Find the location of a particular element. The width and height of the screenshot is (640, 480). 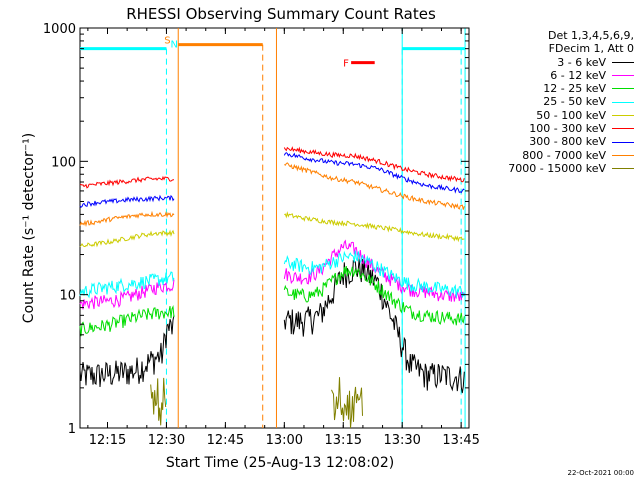

flare-letter: F is located at coordinates (346, 64).